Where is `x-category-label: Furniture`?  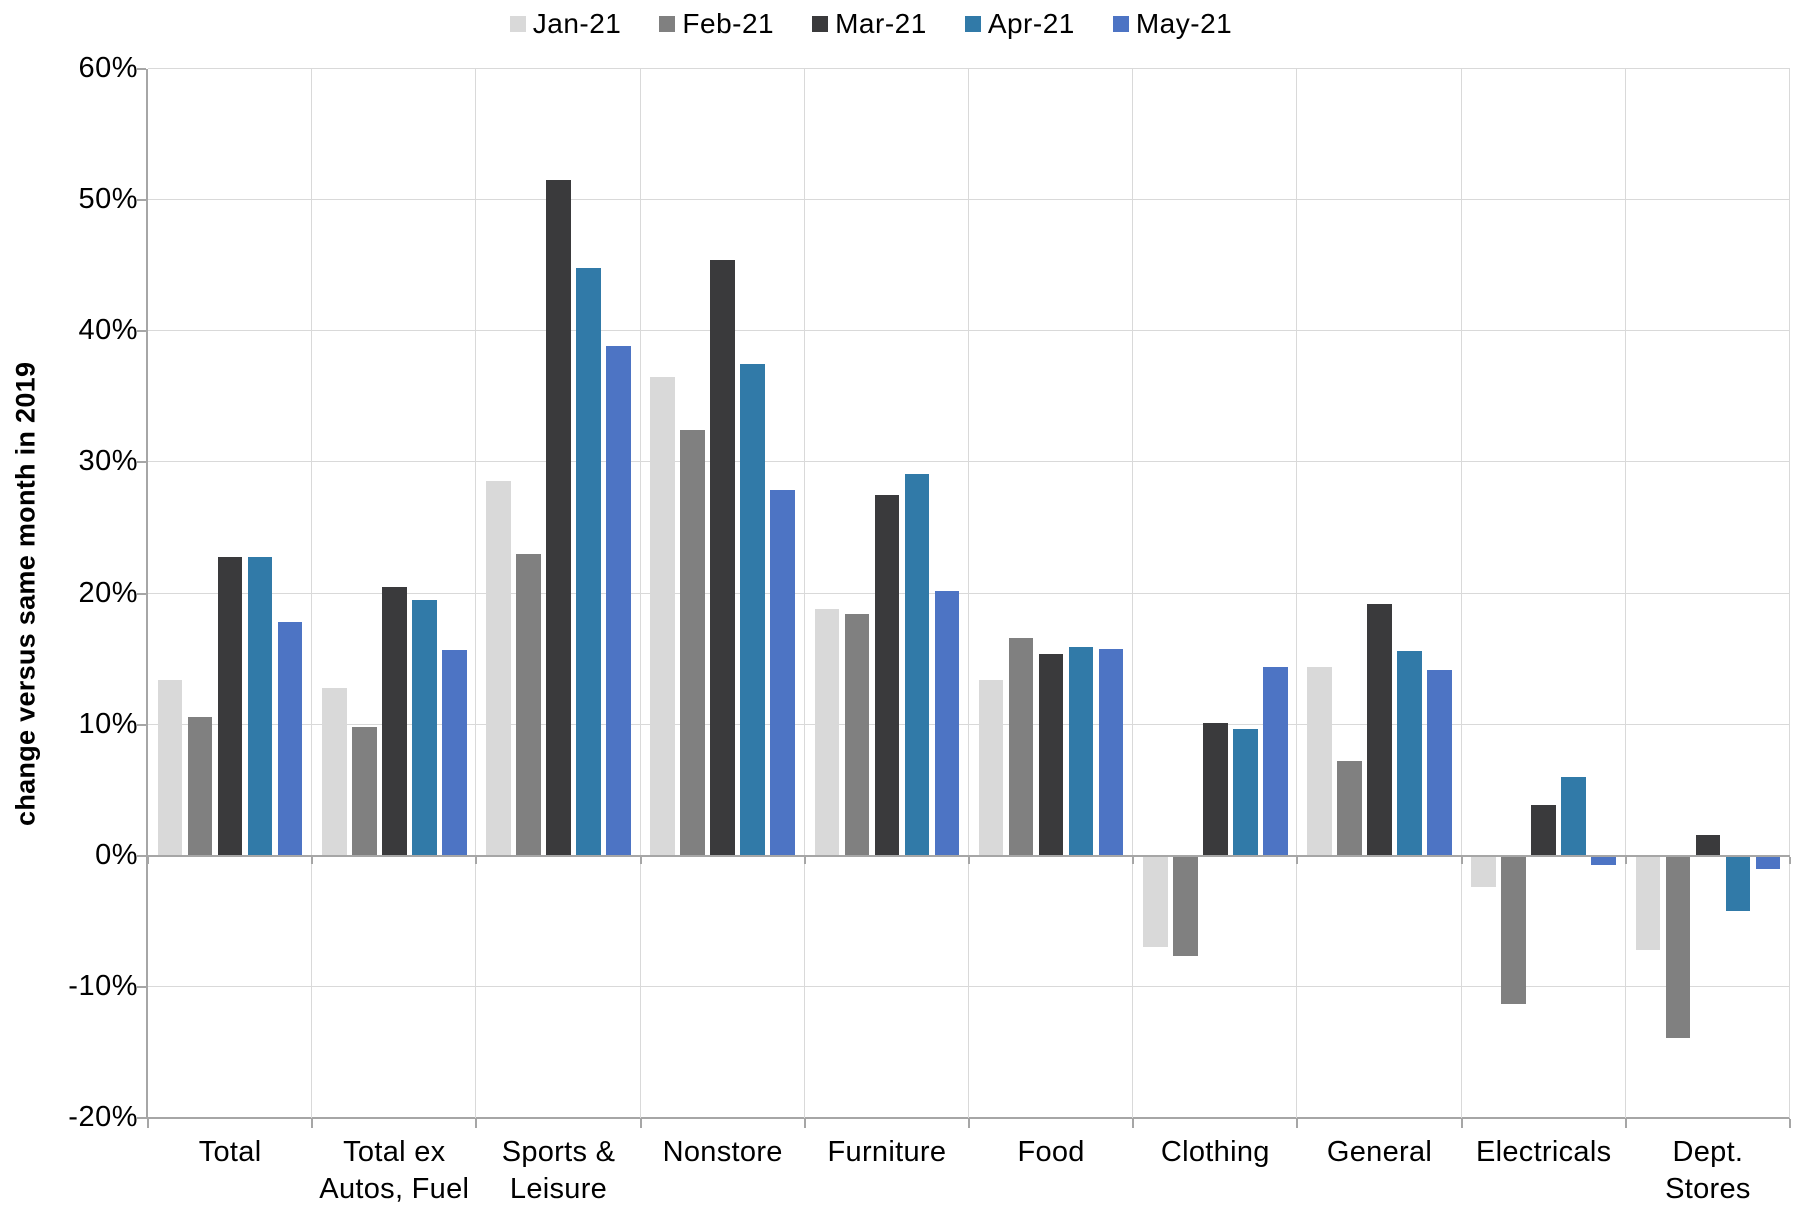 x-category-label: Furniture is located at coordinates (887, 1152).